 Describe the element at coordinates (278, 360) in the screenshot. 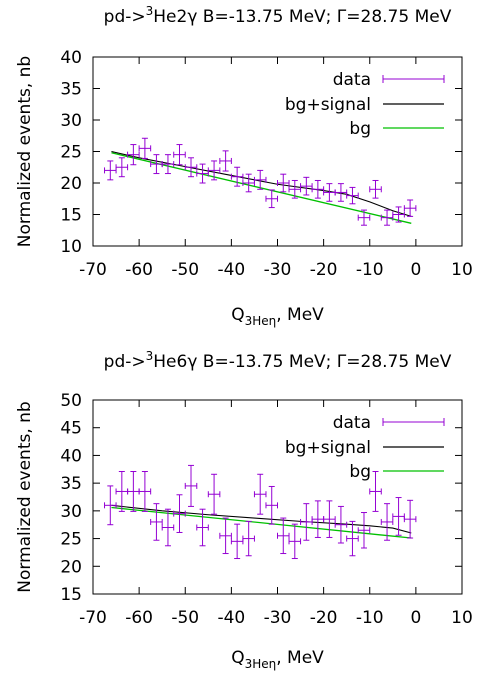

I see `chart-title: pd->3He6γ B=-13.75 MeV; Γ=28.75 MeV` at that location.